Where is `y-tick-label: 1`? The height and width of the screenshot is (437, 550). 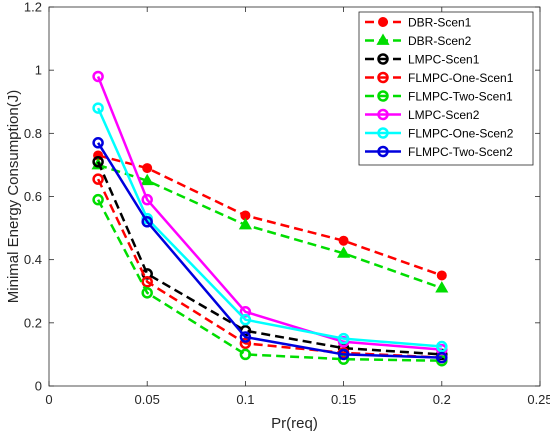 y-tick-label: 1 is located at coordinates (38, 70).